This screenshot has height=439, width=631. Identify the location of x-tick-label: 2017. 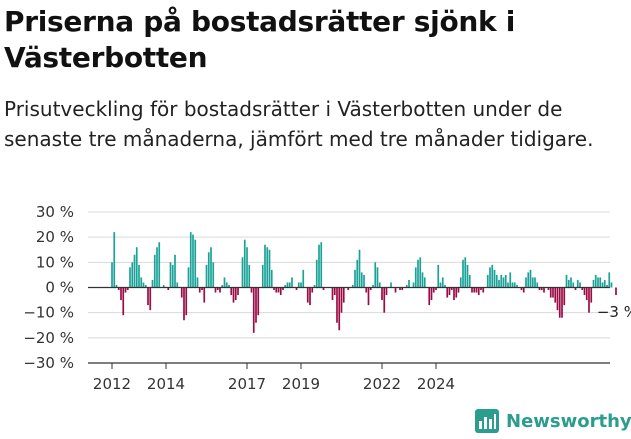
(247, 384).